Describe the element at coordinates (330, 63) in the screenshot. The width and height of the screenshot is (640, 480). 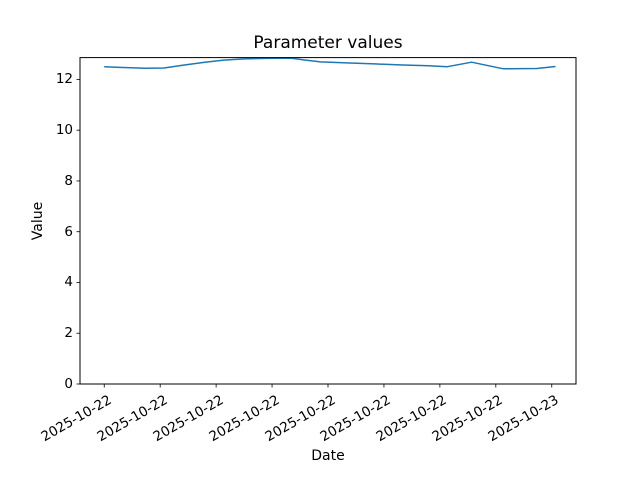
I see `series-line` at that location.